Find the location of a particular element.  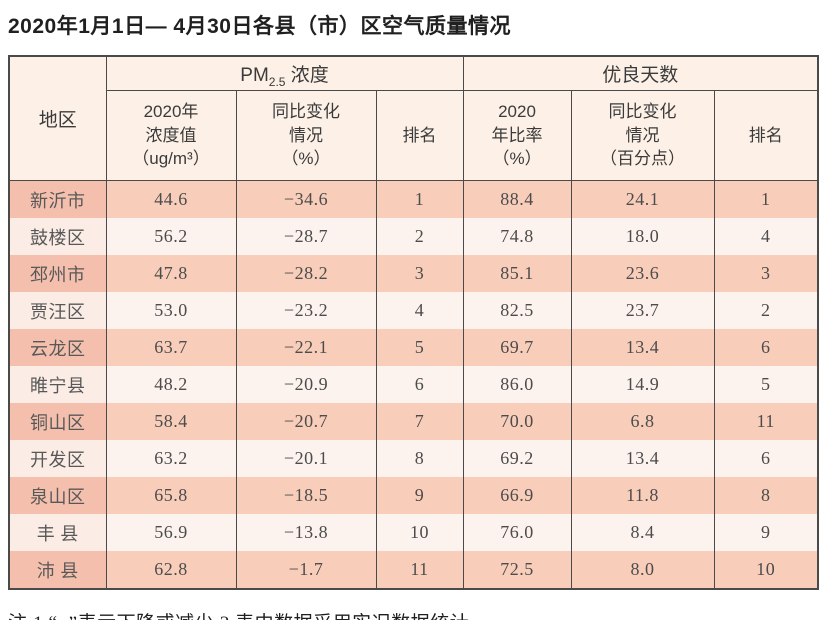

cell-good-rank: 1 is located at coordinates (766, 199).